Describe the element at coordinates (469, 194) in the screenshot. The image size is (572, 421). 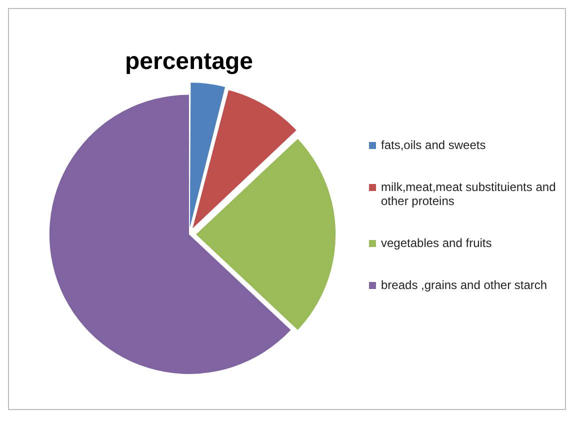
I see `legend-label: milk,meat,meat substituients and other proteins` at that location.